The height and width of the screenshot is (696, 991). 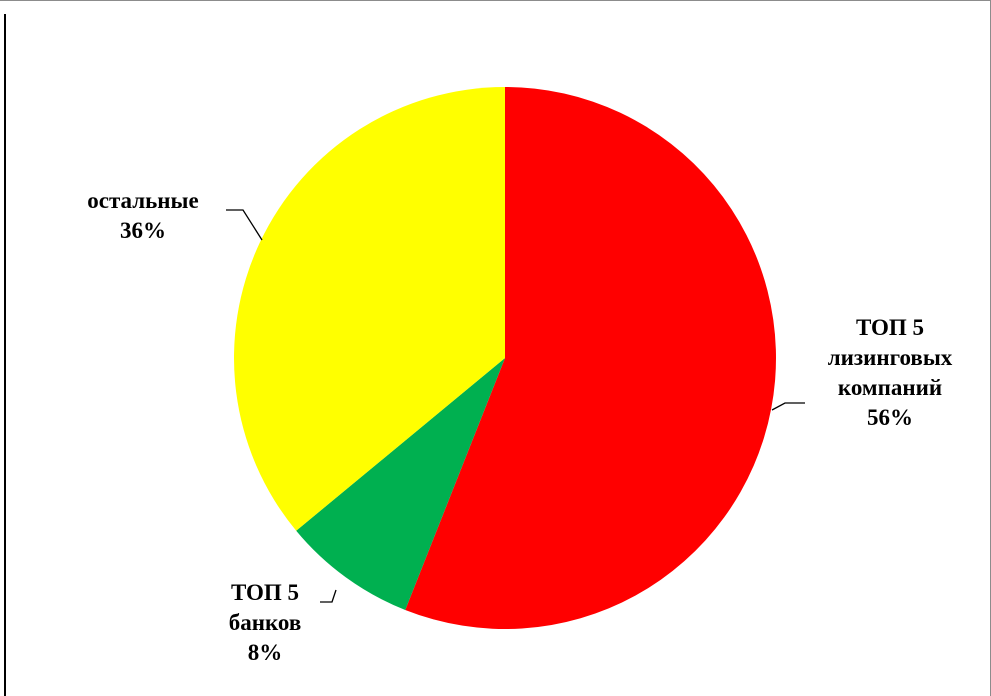 I want to click on slice-label-top5-leasing: ТОП 5 лизинговых компаний 56%, so click(x=890, y=373).